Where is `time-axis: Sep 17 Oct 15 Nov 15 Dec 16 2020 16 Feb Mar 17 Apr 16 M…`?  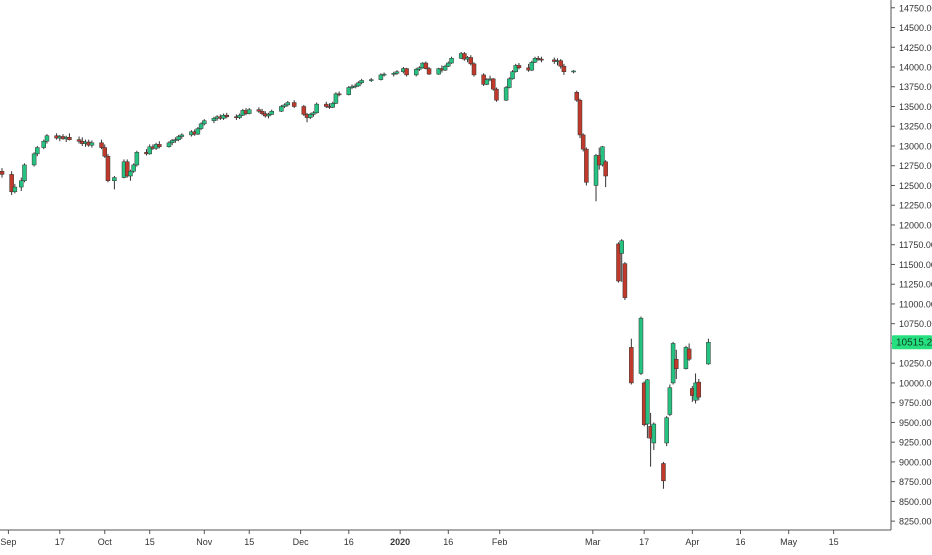
time-axis: Sep 17 Oct 15 Nov 15 Dec 16 2020 16 Feb Mar 17 Apr 16 M… is located at coordinates (445, 538).